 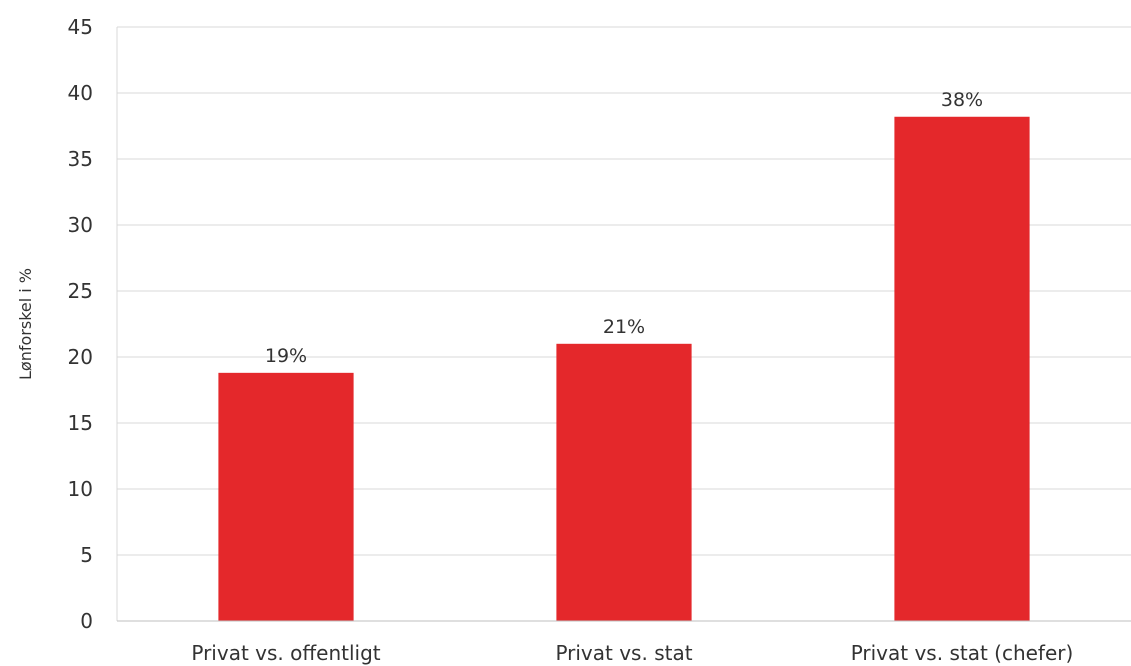 What do you see at coordinates (80, 357) in the screenshot?
I see `y-tick-label: 20` at bounding box center [80, 357].